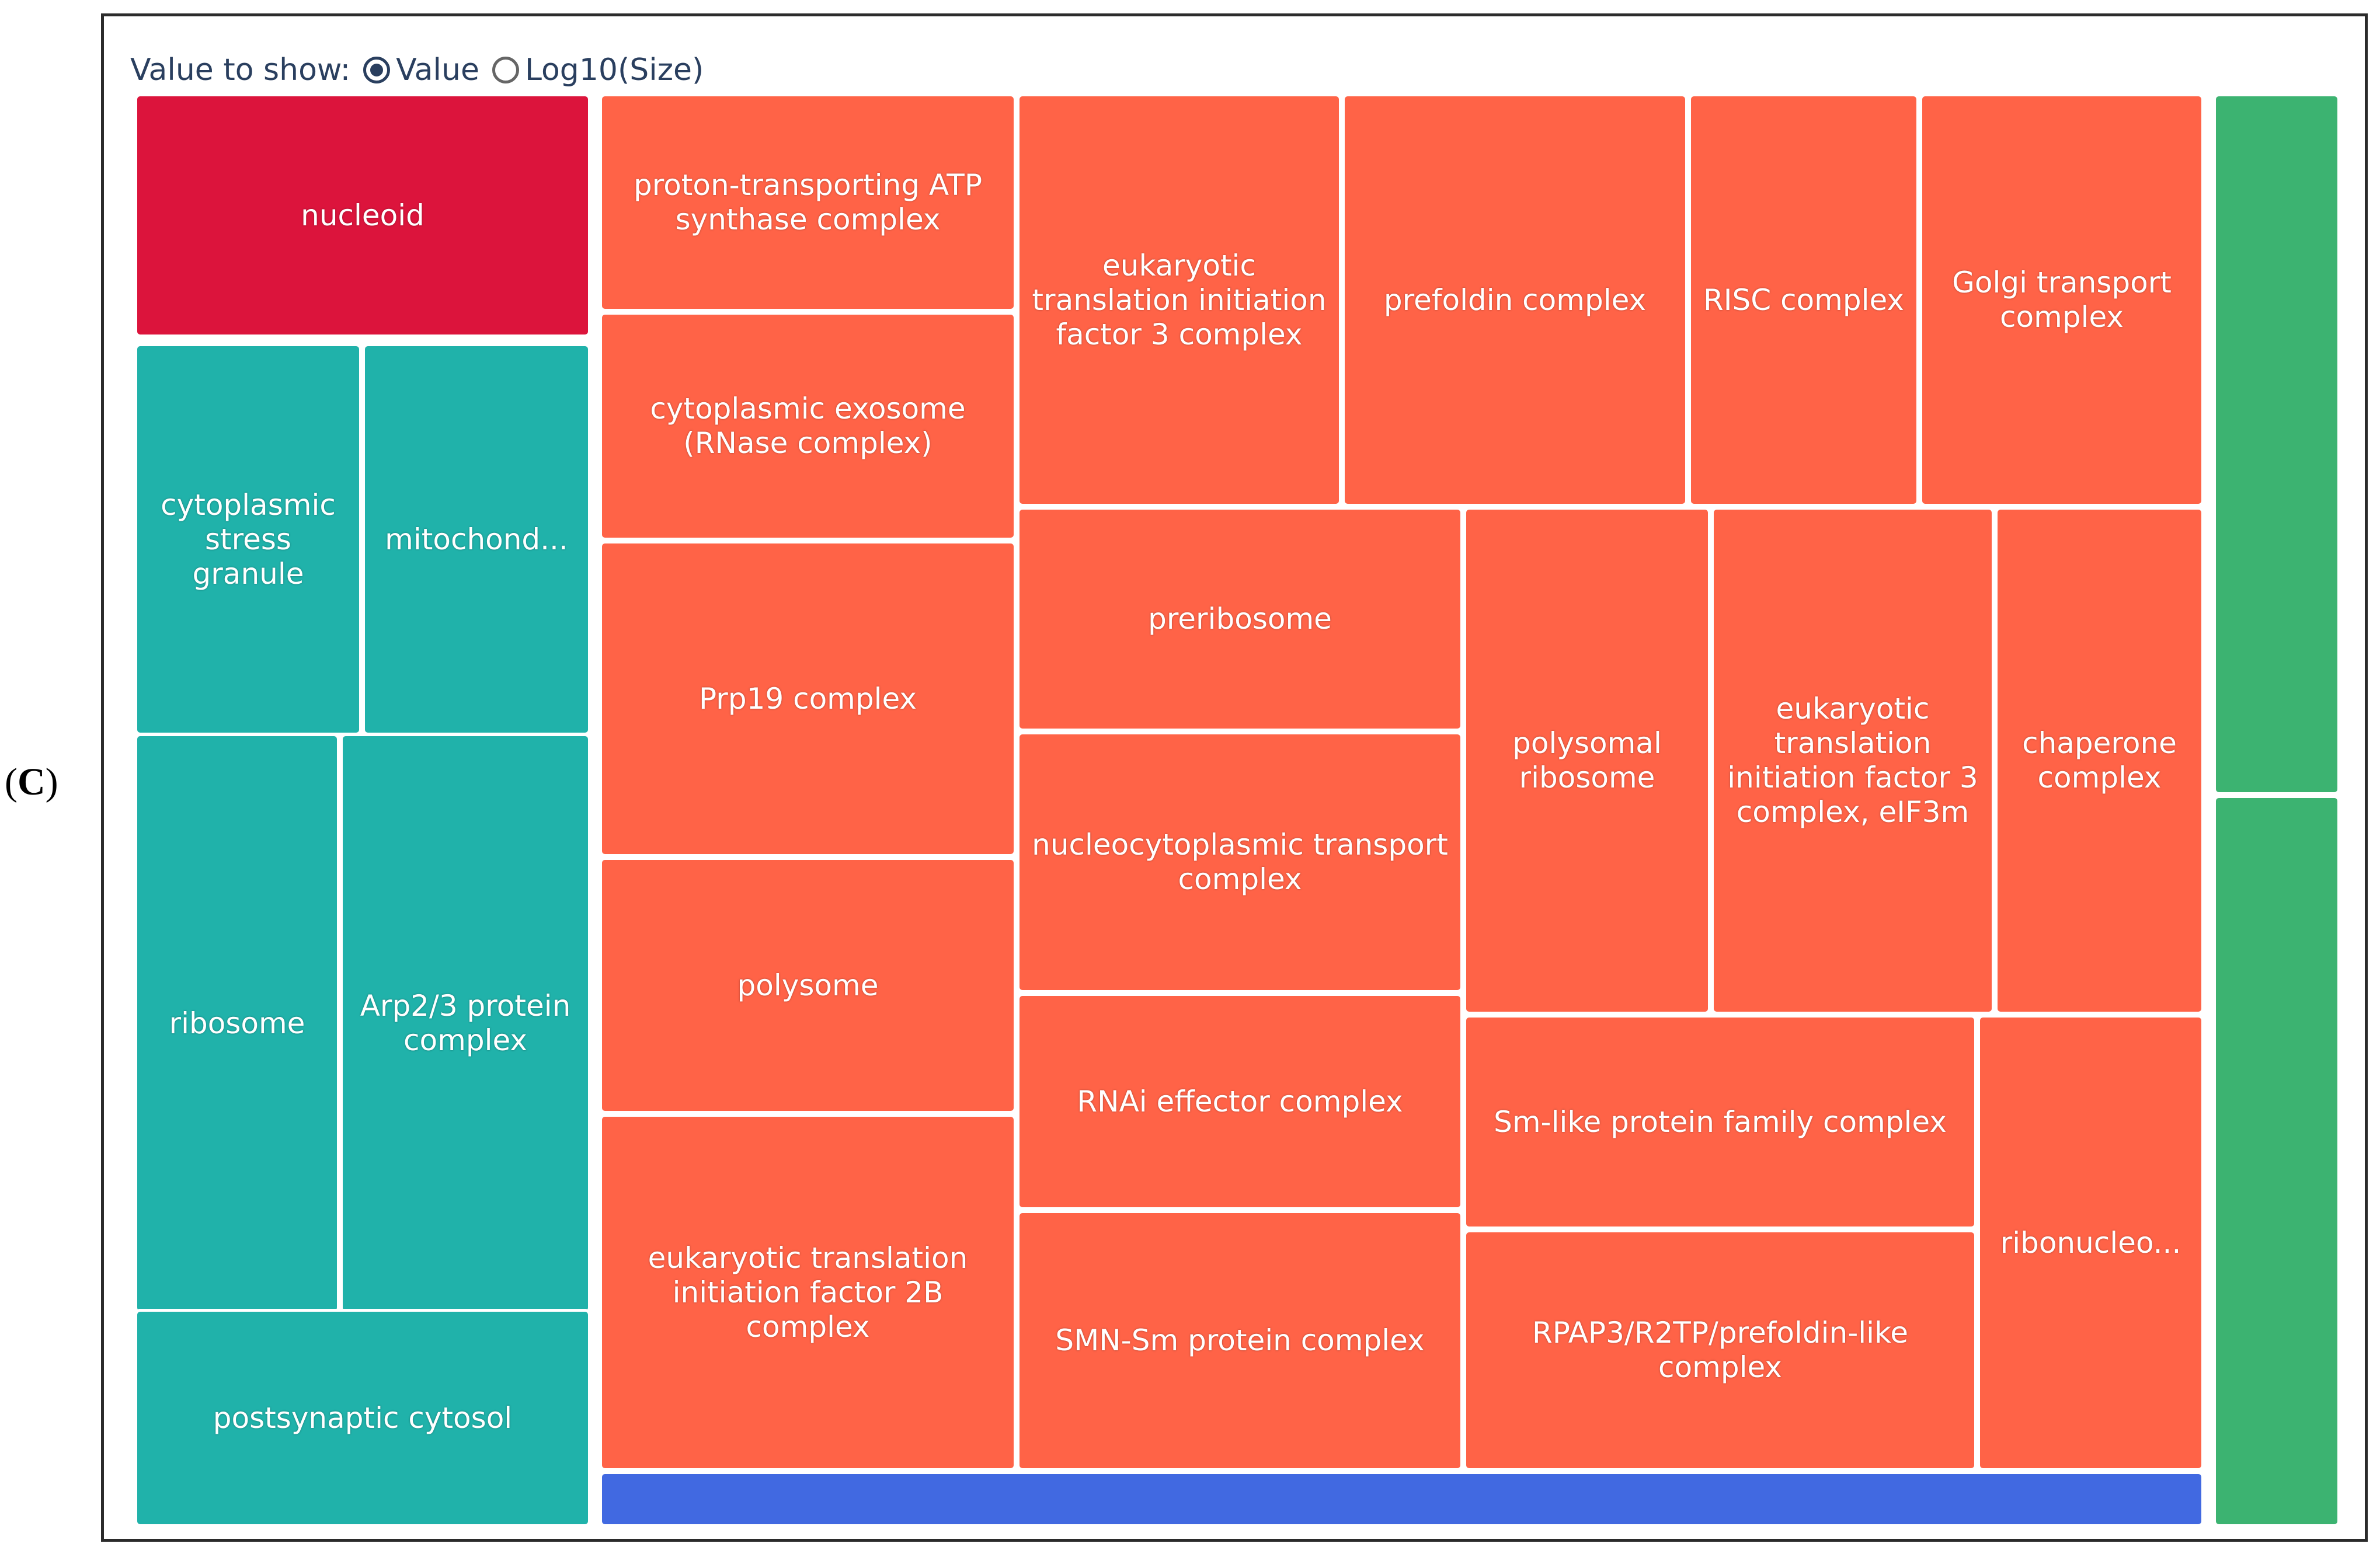 Image resolution: width=2380 pixels, height=1554 pixels. I want to click on tile-cytoplasmic-stress-granule: cytoplasmic stress granule, so click(248, 539).